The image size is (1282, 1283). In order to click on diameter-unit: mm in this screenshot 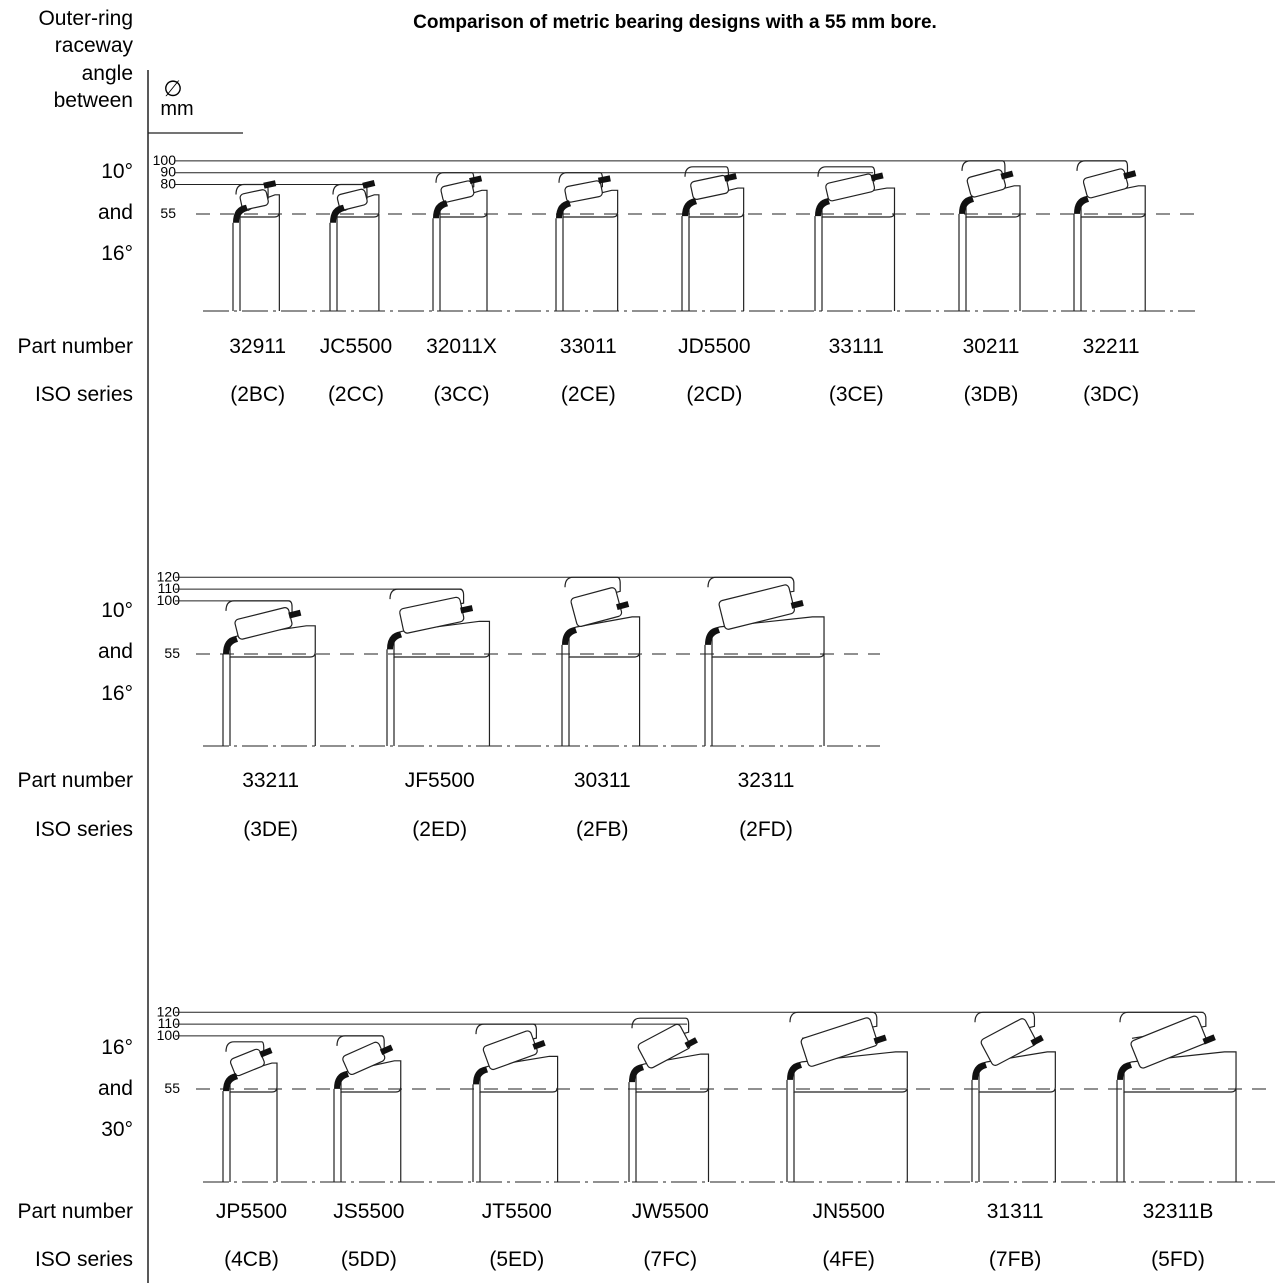, I will do `click(176, 109)`.